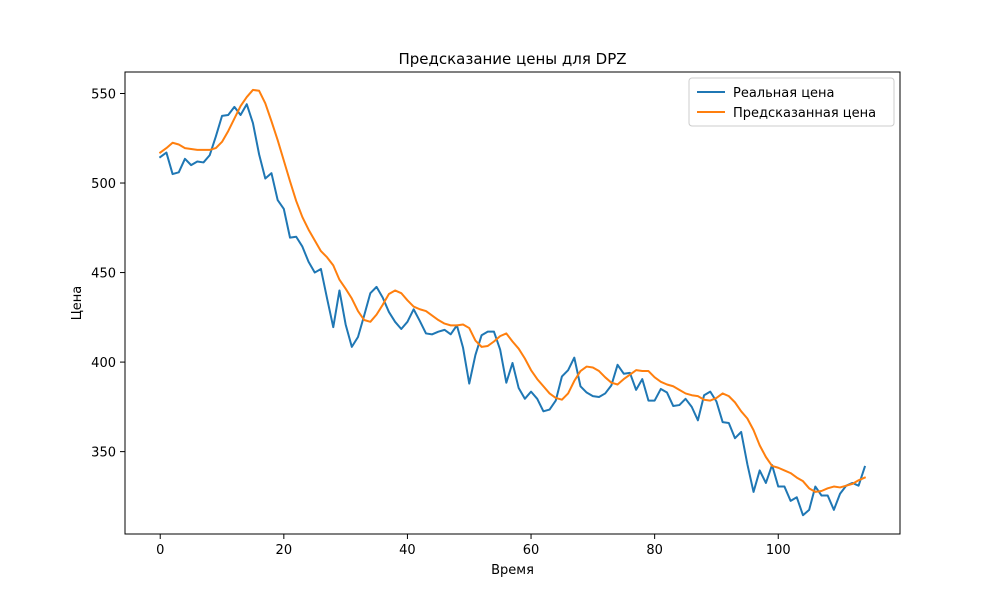 This screenshot has width=1000, height=600. I want to click on x-axis-label: Время, so click(512, 570).